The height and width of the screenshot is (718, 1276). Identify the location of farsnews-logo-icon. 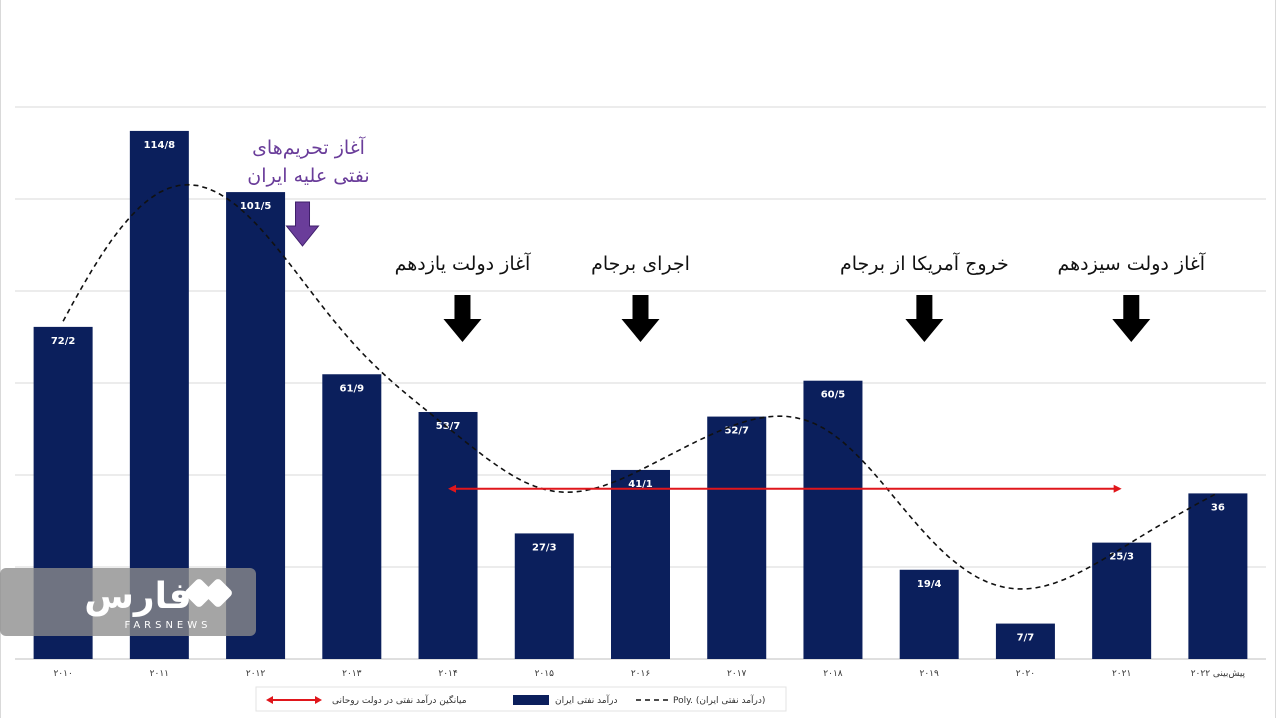
(208, 593).